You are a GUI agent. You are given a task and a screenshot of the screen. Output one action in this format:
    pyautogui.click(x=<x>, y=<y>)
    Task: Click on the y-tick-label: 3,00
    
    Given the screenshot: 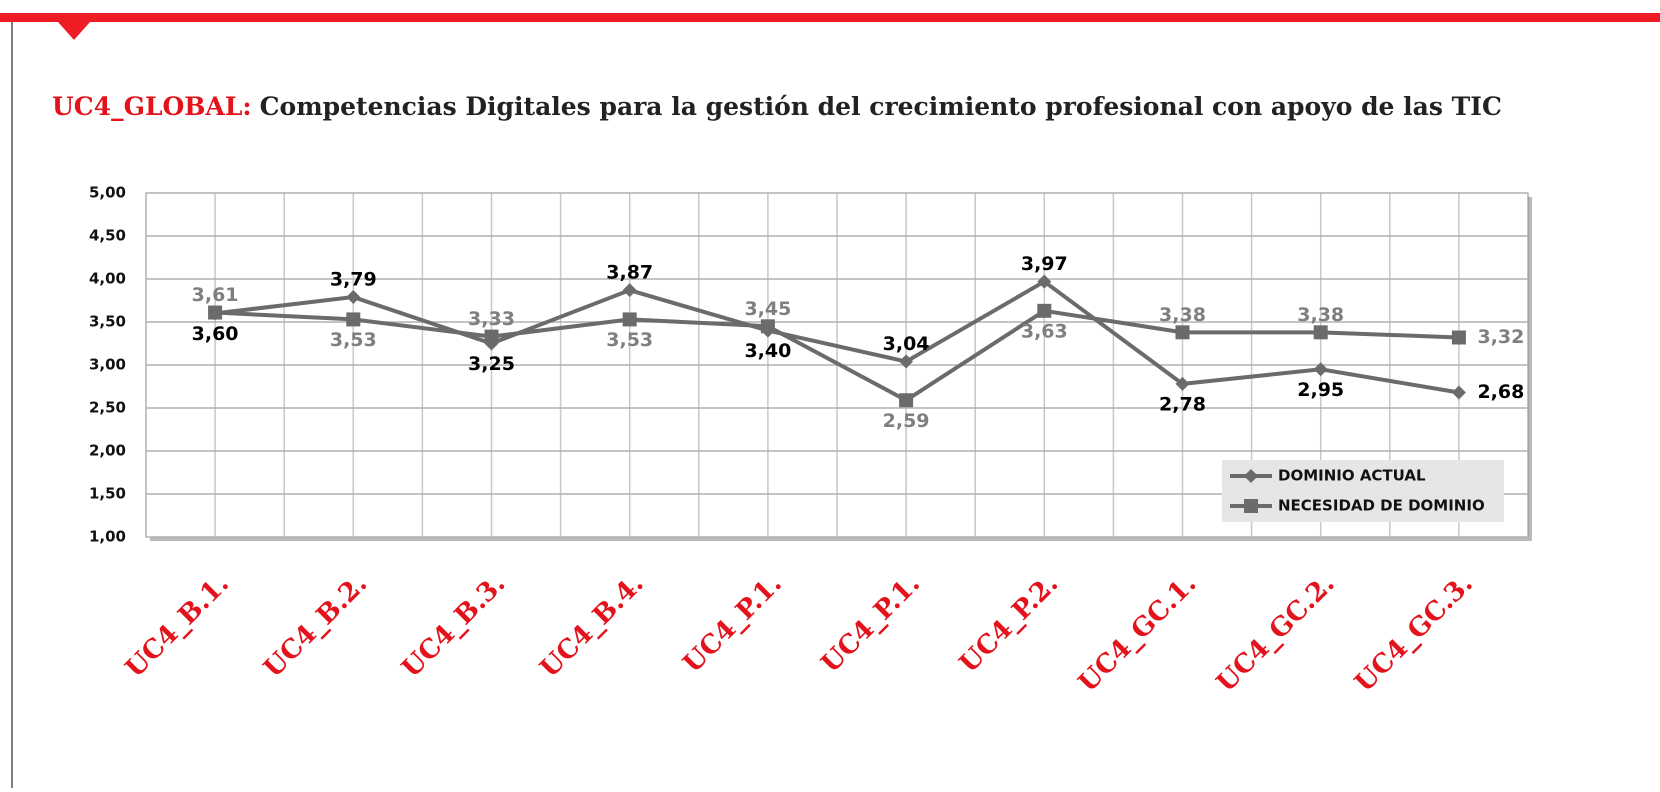 What is the action you would take?
    pyautogui.click(x=107, y=365)
    